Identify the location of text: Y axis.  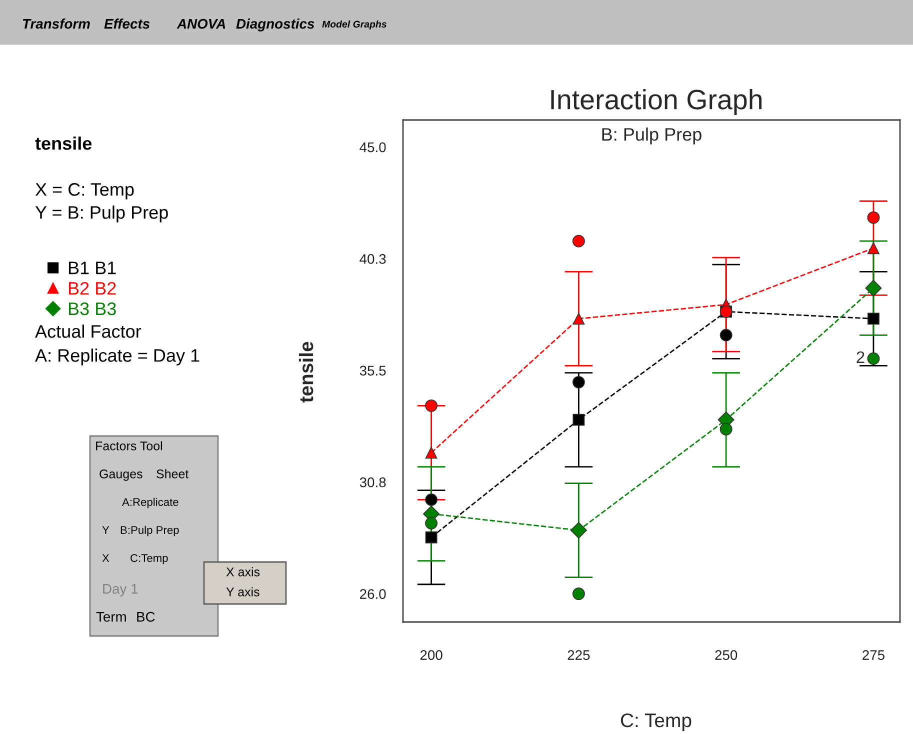
(243, 591).